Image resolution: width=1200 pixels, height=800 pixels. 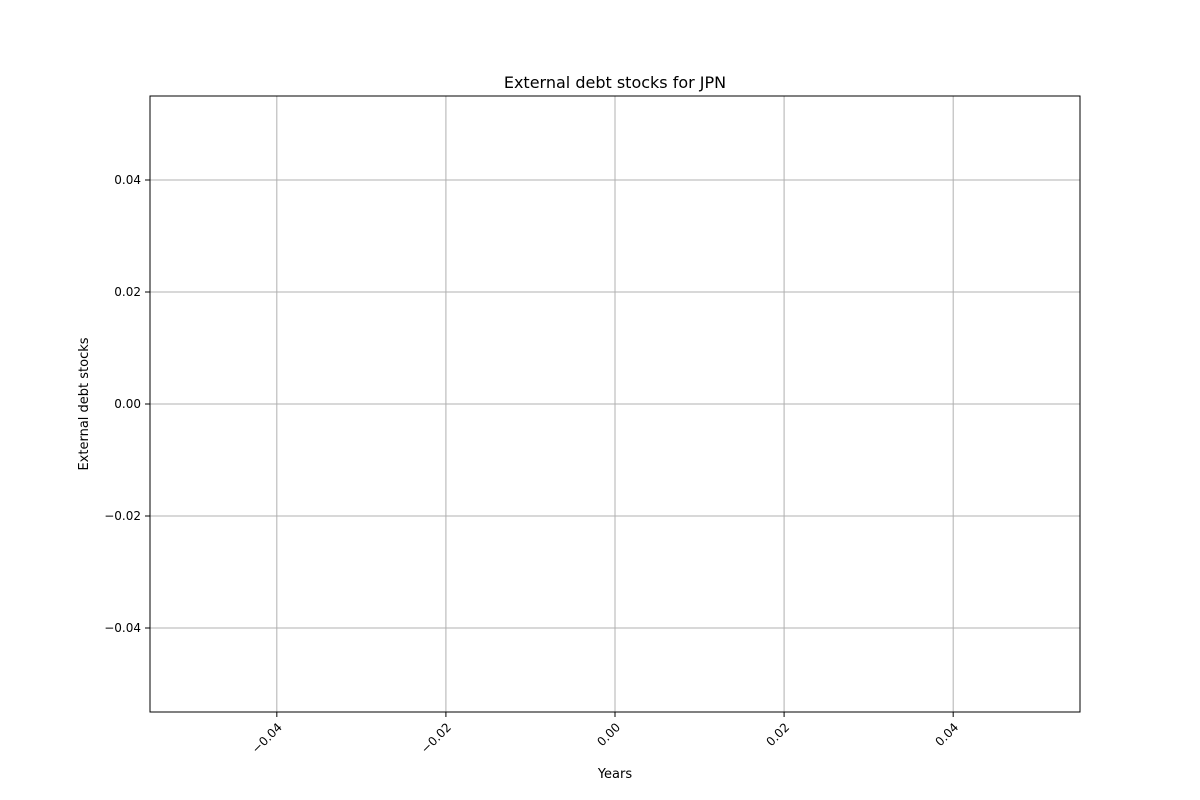 What do you see at coordinates (615, 82) in the screenshot?
I see `chart-title: External debt stocks for JPN` at bounding box center [615, 82].